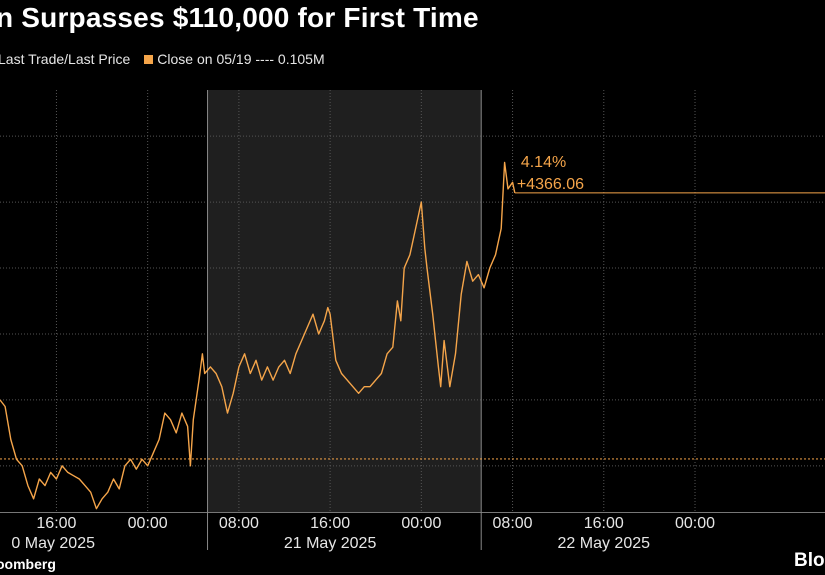 The width and height of the screenshot is (825, 575). I want to click on legend-series-label: Last Trade/Last Price, so click(65, 59).